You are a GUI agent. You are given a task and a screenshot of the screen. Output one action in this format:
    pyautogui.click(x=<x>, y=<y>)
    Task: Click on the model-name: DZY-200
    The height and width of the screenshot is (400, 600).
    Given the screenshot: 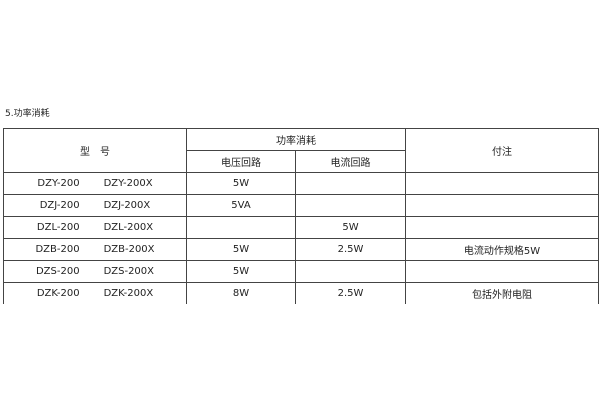 What is the action you would take?
    pyautogui.click(x=58, y=183)
    